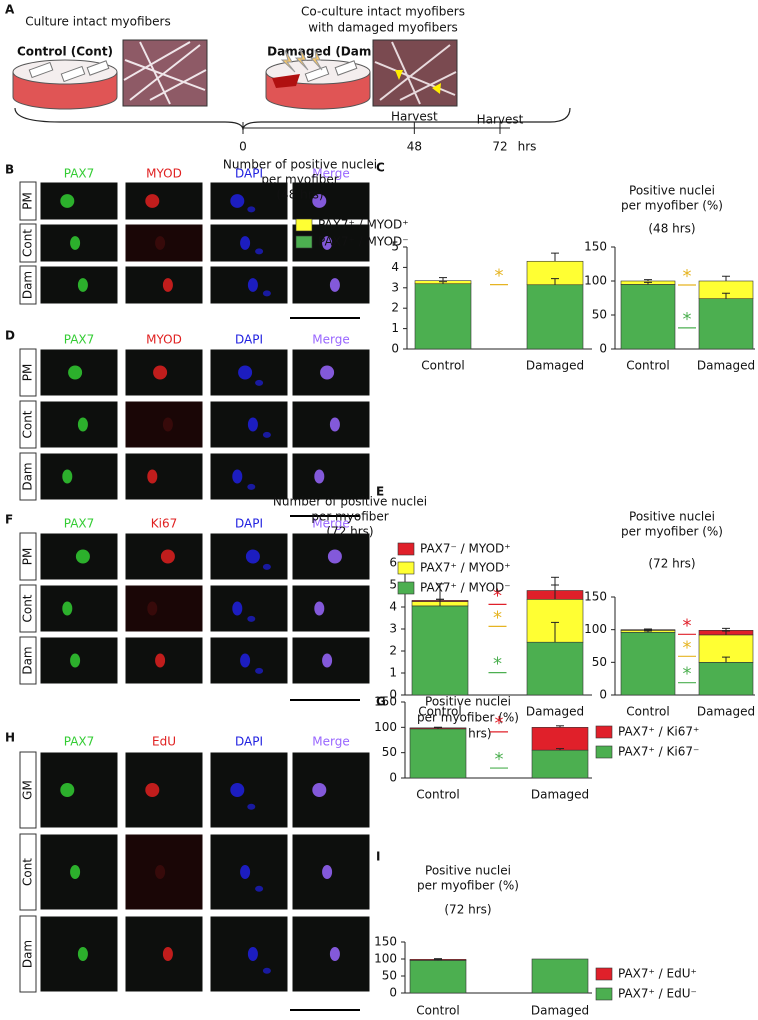 The height and width of the screenshot is (1020, 758). I want to click on legend-label: PAX7⁺ / EdU⁺, so click(657, 974).